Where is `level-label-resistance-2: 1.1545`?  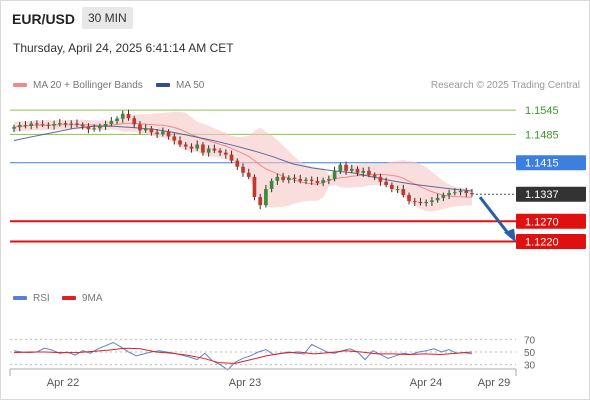 level-label-resistance-2: 1.1545 is located at coordinates (542, 111).